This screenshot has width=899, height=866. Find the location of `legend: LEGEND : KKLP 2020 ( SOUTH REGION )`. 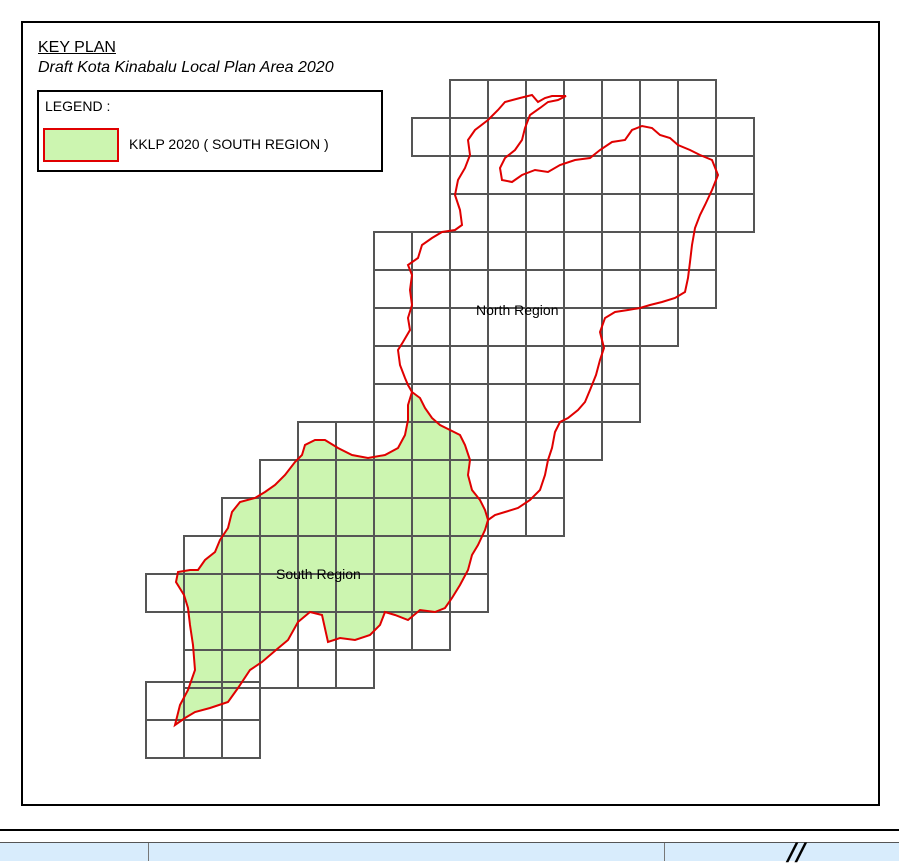

legend: LEGEND : KKLP 2020 ( SOUTH REGION ) is located at coordinates (210, 131).